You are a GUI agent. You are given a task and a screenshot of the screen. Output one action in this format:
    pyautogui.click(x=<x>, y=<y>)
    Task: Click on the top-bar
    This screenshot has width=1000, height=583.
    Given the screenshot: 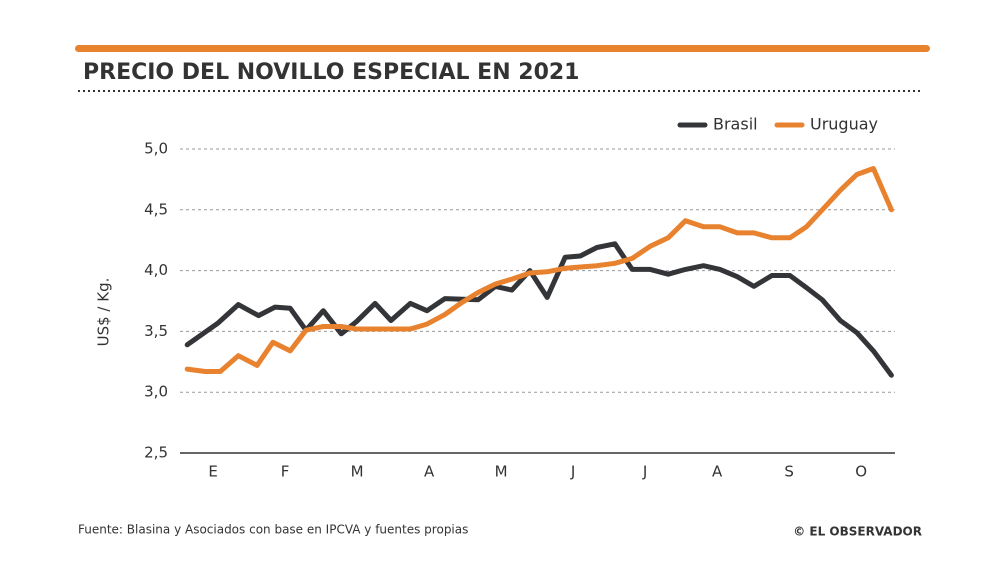 What is the action you would take?
    pyautogui.click(x=502, y=48)
    